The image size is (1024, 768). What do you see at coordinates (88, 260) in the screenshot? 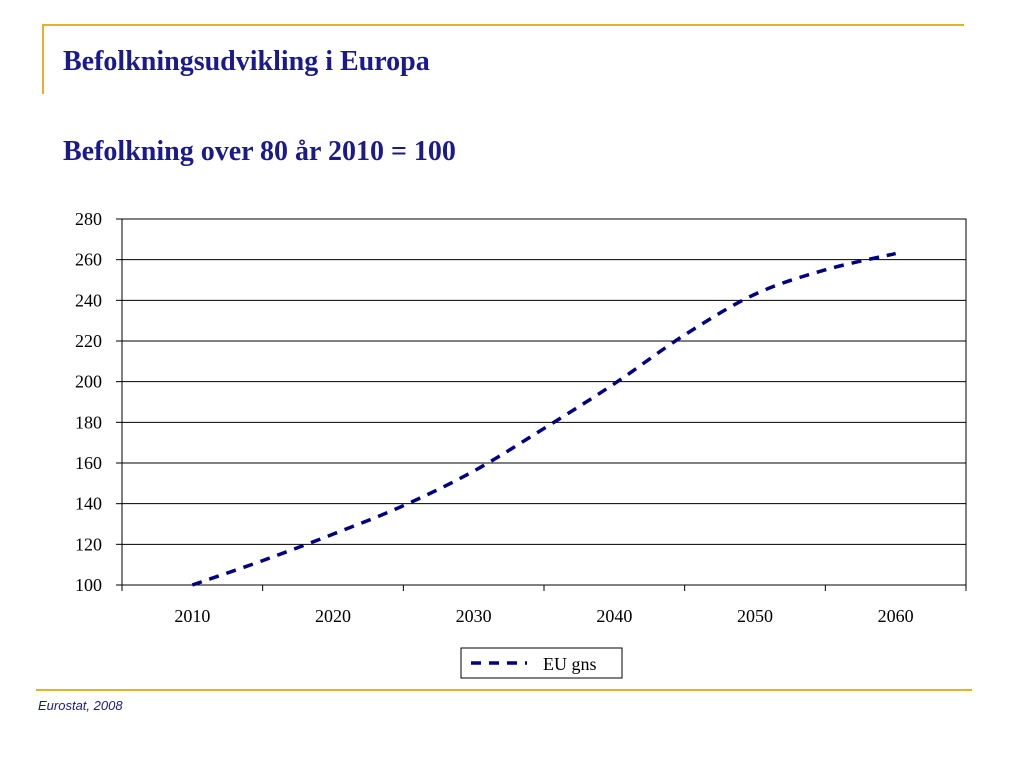
I see `y-tick-label: 260` at bounding box center [88, 260].